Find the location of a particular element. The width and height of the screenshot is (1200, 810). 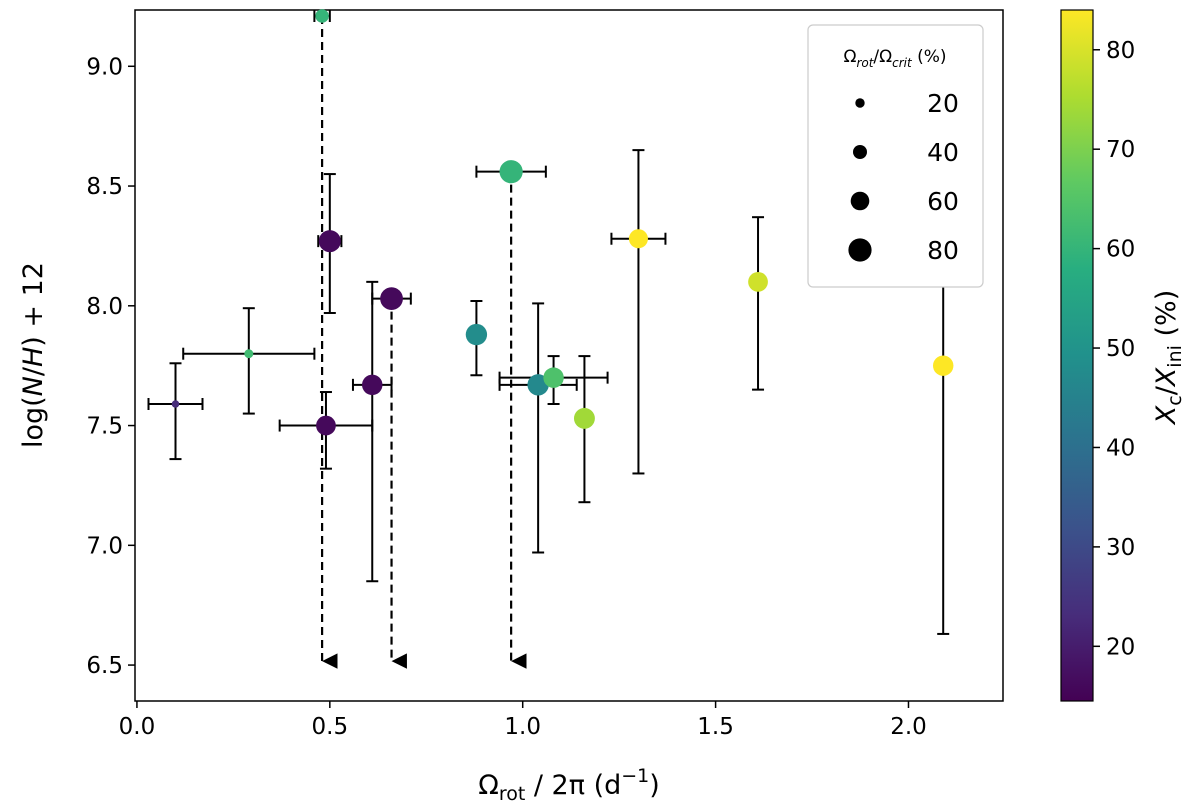

x-axis-label: Ωrot / 2π (d−1) is located at coordinates (569, 785).